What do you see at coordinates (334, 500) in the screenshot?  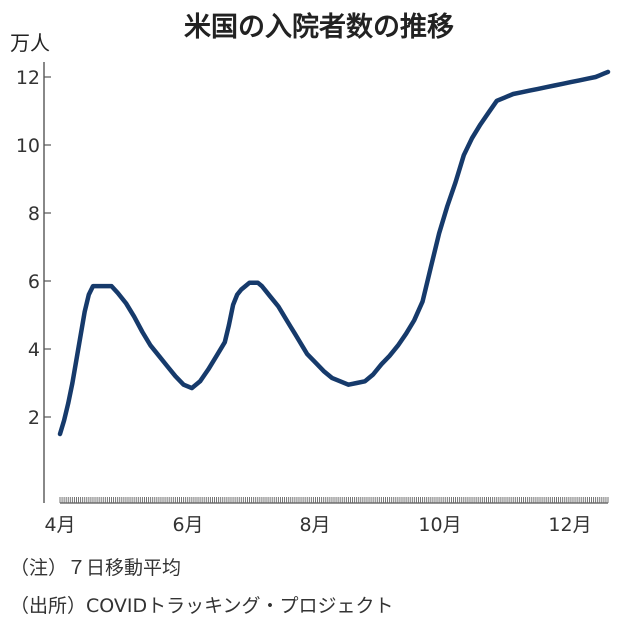 I see `x-daily-tick-band` at bounding box center [334, 500].